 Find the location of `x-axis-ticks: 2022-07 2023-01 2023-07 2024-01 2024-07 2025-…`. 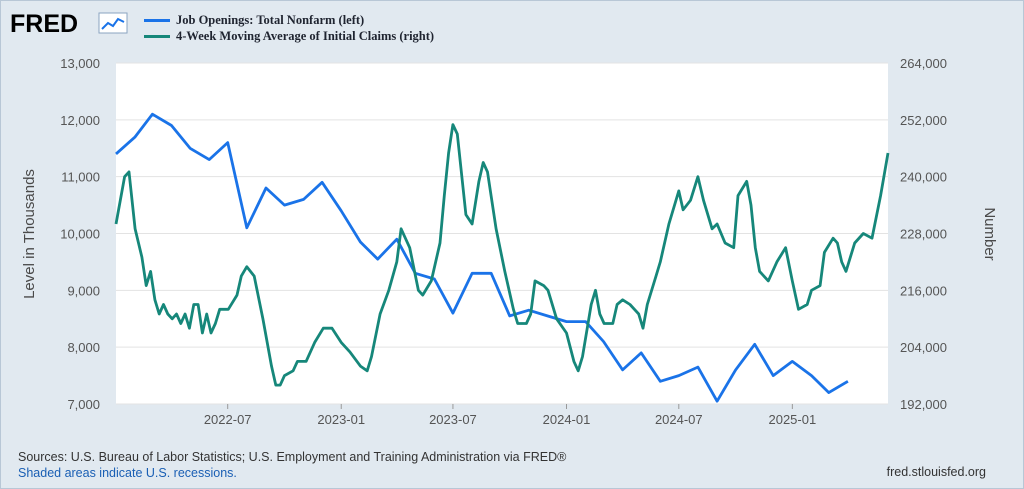

x-axis-ticks: 2022-07 2023-01 2023-07 2024-01 2024-07 2025-… is located at coordinates (510, 415).